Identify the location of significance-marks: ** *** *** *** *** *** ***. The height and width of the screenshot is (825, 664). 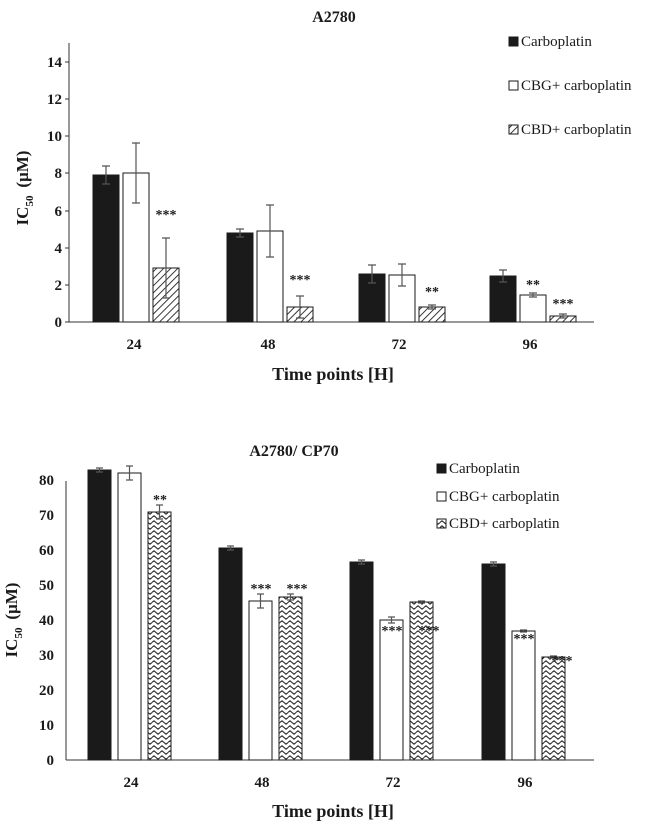
(363, 581).